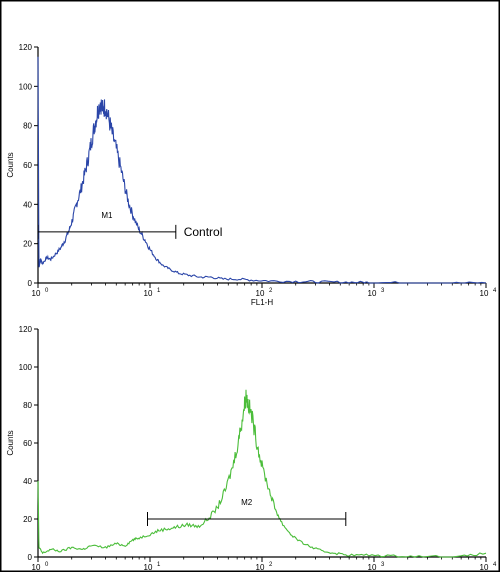 The height and width of the screenshot is (577, 500). Describe the element at coordinates (247, 502) in the screenshot. I see `gate-marker-label: M2` at that location.